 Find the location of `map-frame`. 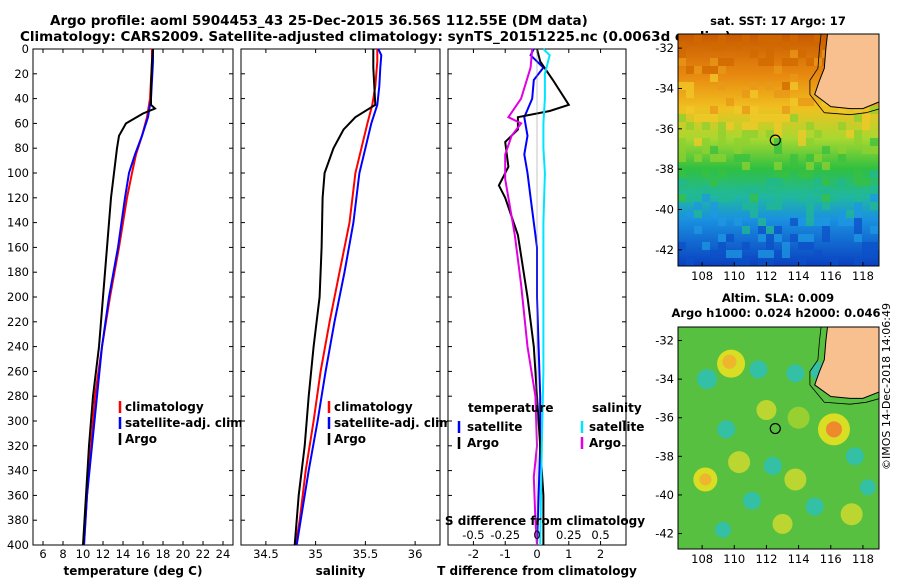

map-frame is located at coordinates (778, 150).